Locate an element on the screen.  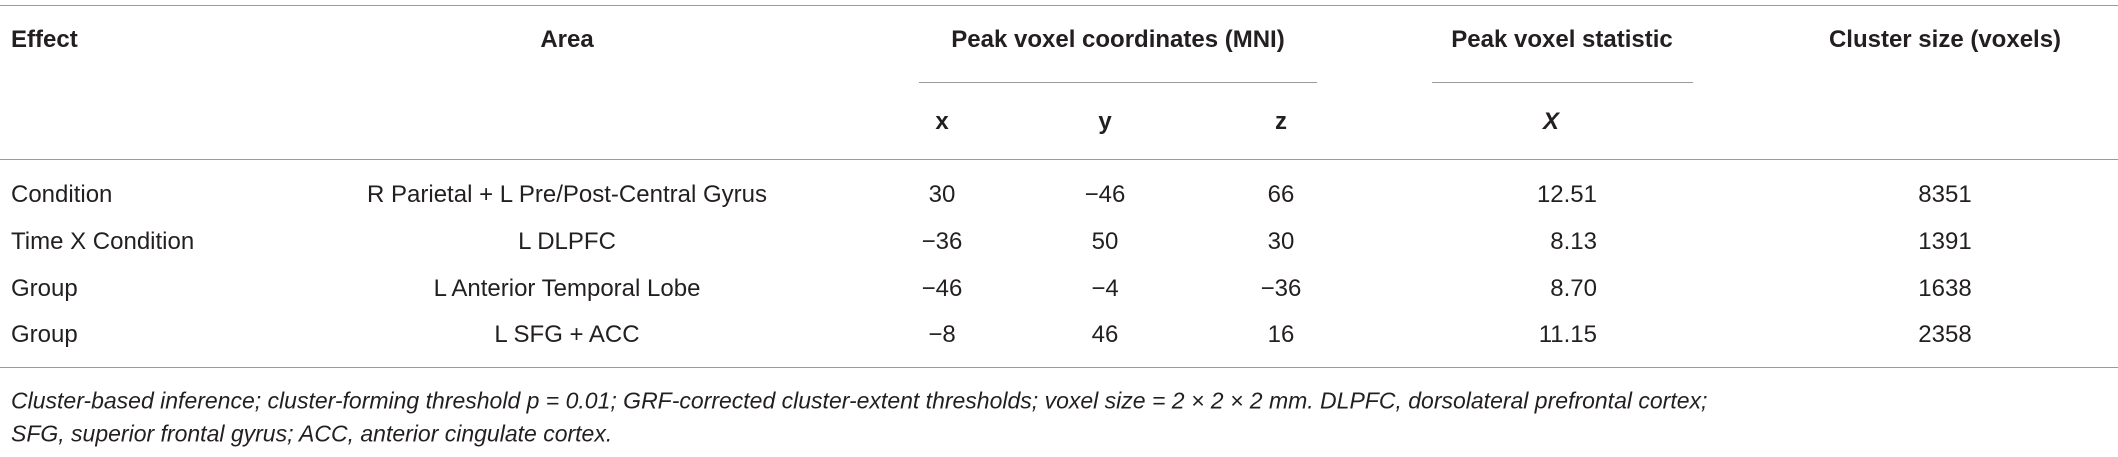
table-cell: 12.51 is located at coordinates (1566, 194).